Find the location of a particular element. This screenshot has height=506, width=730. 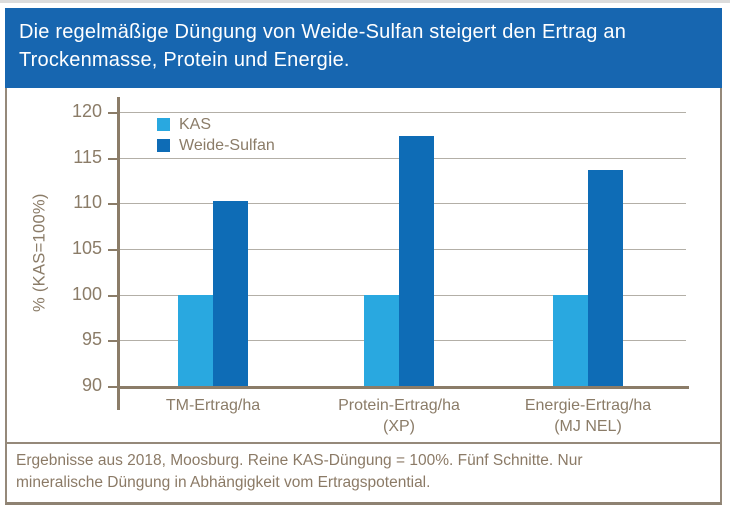

y-tick-label-120: 120 is located at coordinates (86, 111).